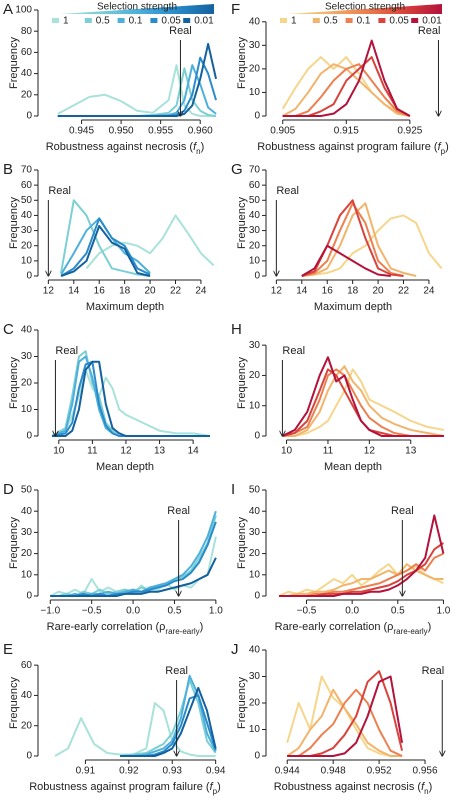 The height and width of the screenshot is (800, 456). What do you see at coordinates (49, 291) in the screenshot?
I see `x-tick-label: 12` at bounding box center [49, 291].